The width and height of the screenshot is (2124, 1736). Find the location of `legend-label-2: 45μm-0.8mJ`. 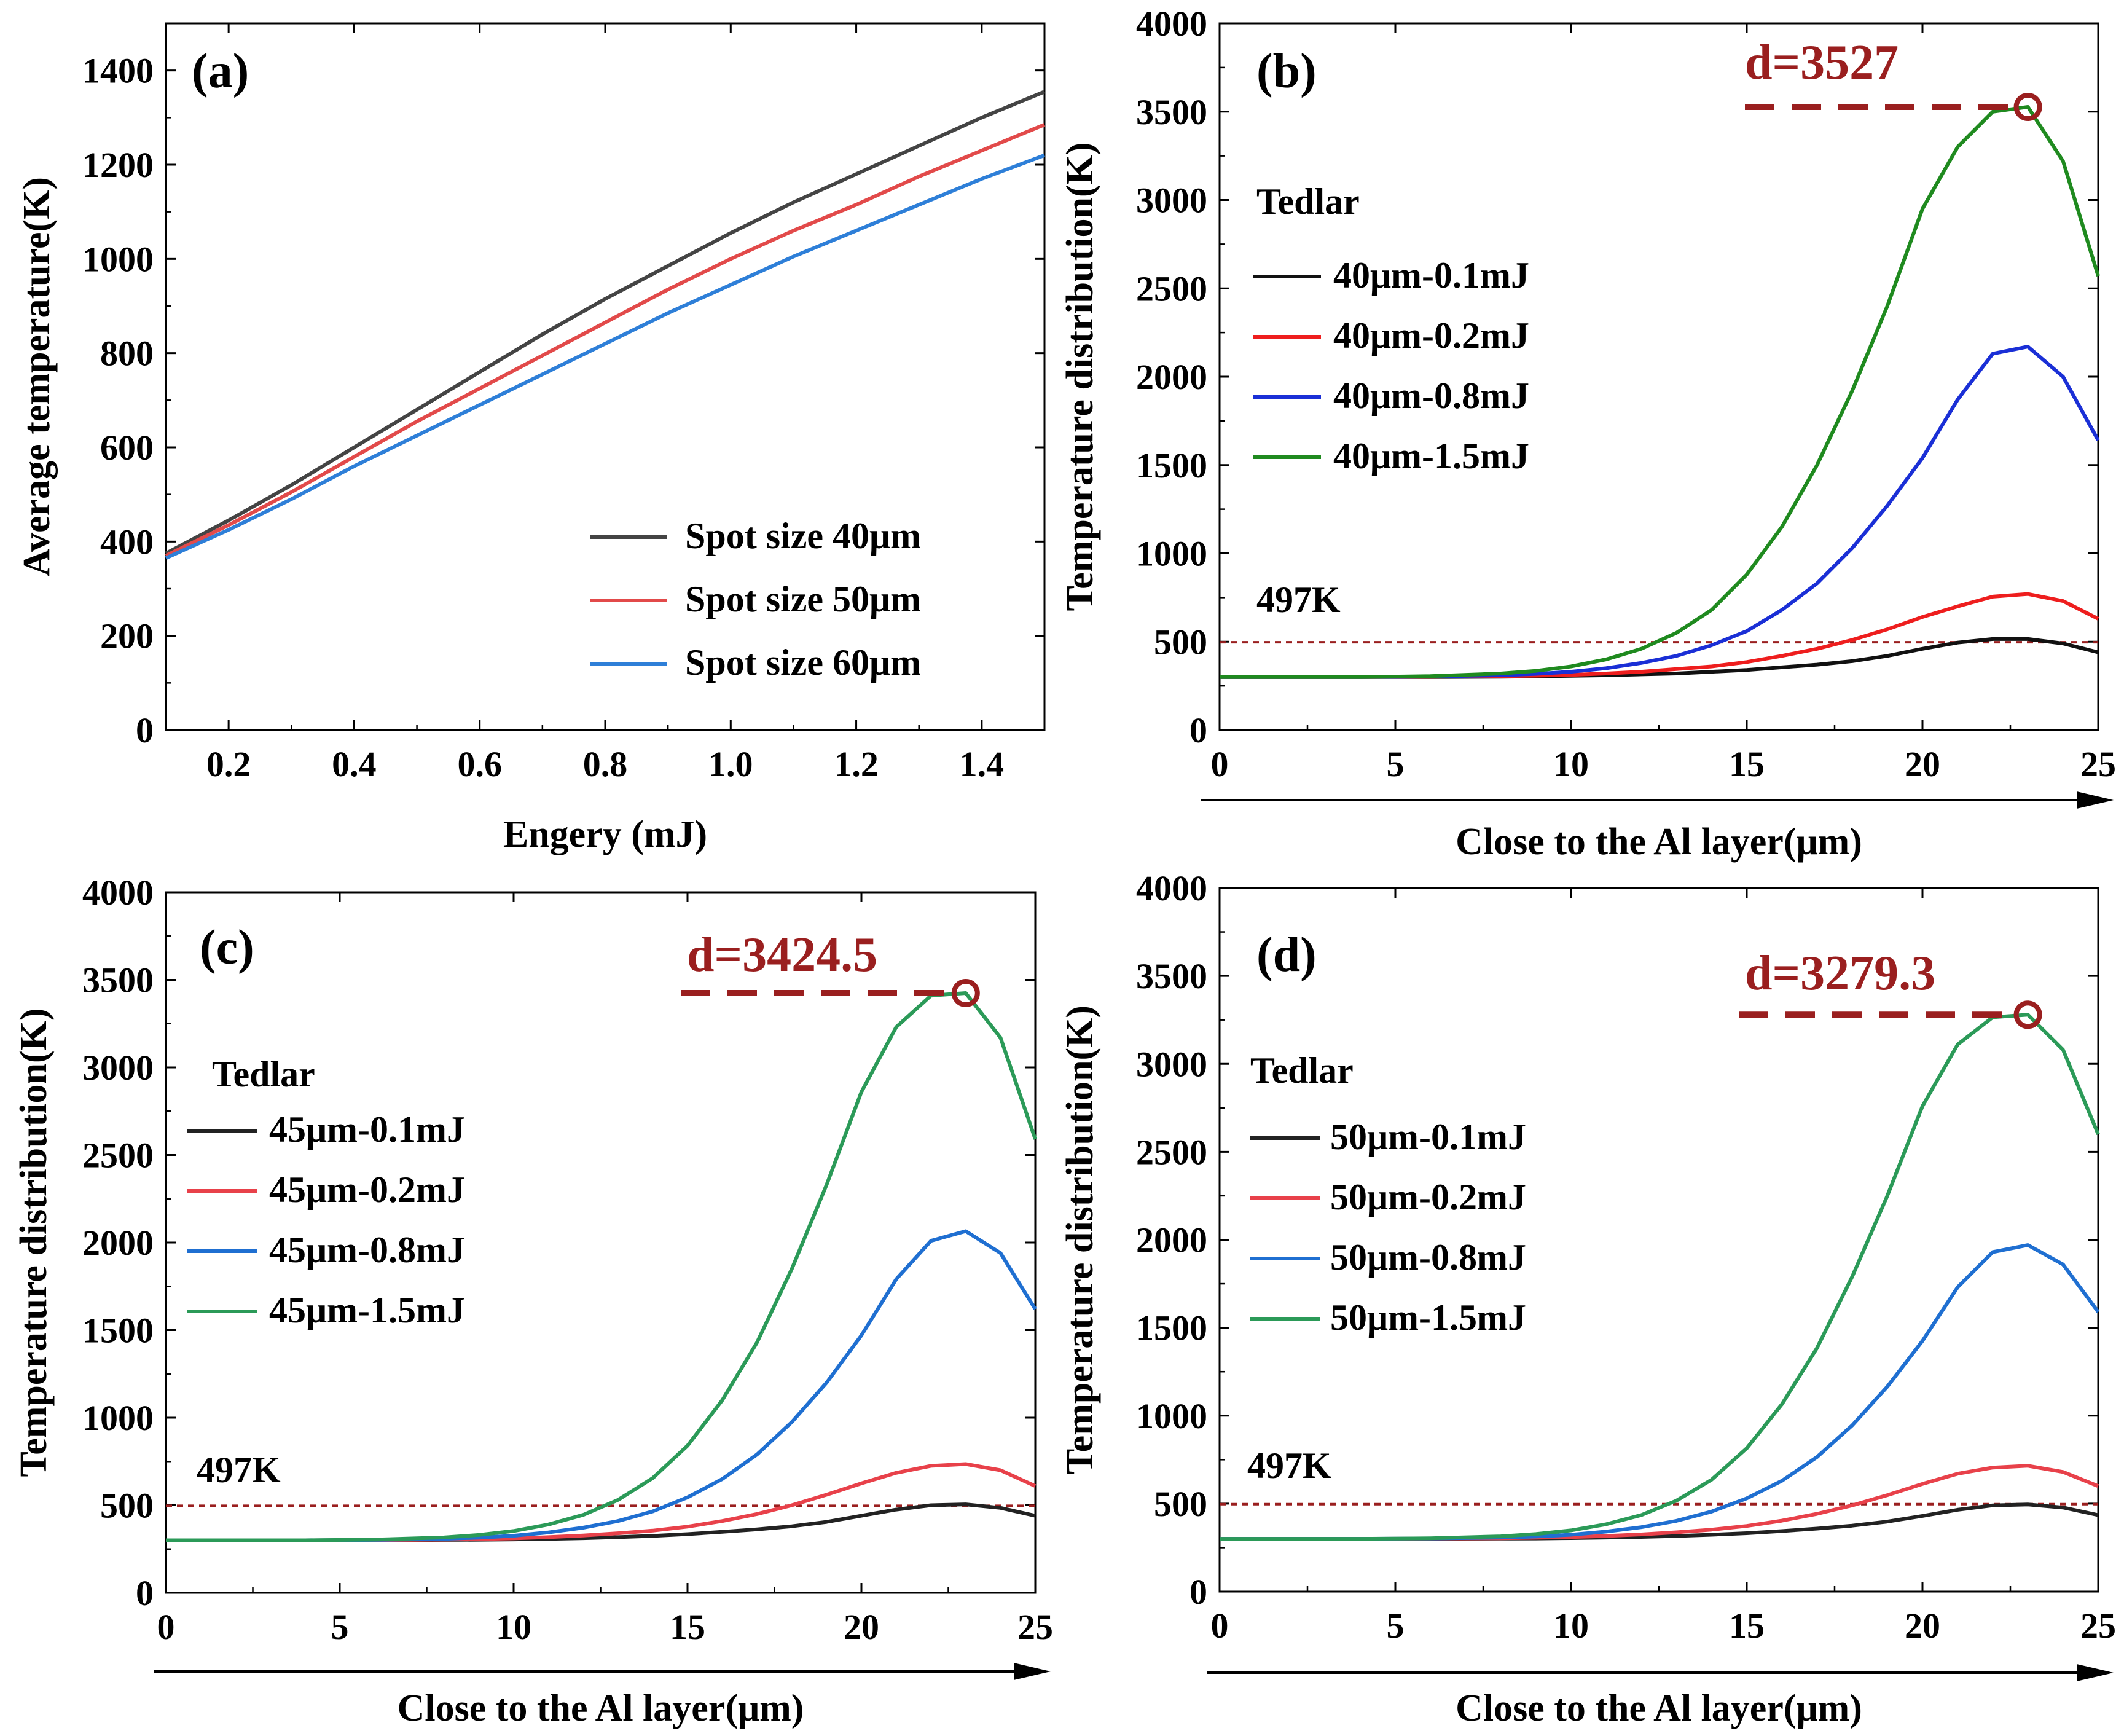

legend-label-2: 45μm-0.8mJ is located at coordinates (367, 1250).